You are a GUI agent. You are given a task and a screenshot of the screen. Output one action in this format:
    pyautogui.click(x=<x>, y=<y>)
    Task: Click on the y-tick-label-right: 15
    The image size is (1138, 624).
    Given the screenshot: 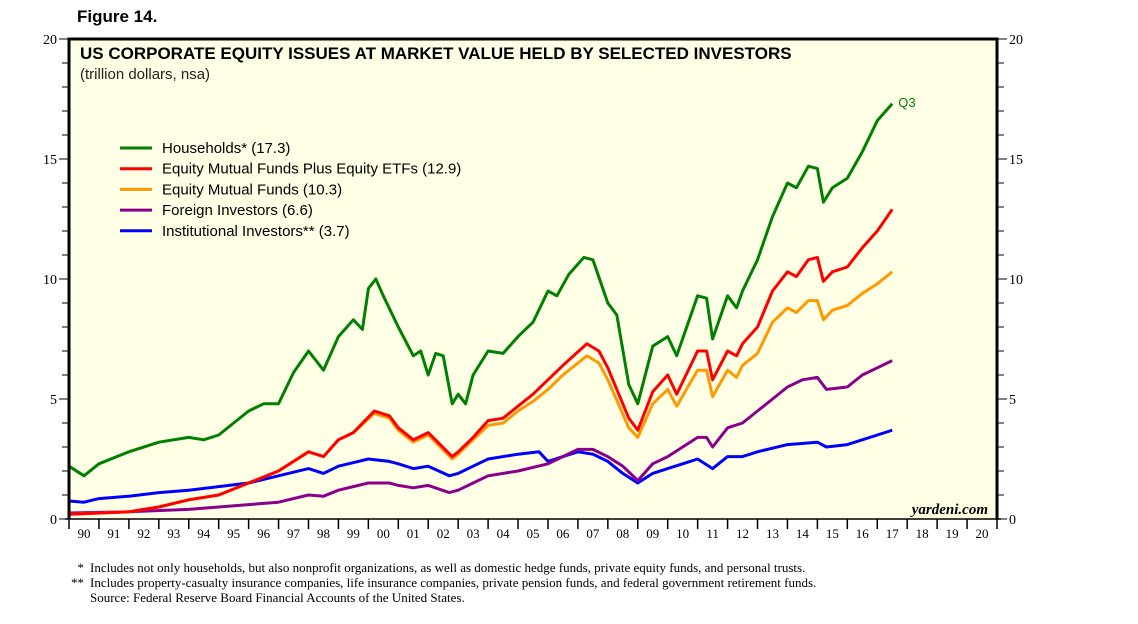 What is the action you would take?
    pyautogui.click(x=1016, y=160)
    